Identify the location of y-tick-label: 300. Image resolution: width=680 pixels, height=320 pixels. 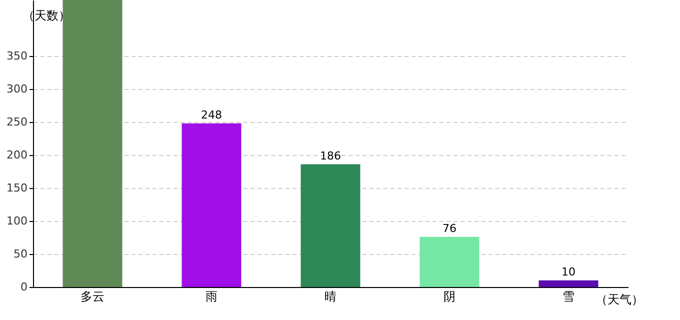
(17, 89).